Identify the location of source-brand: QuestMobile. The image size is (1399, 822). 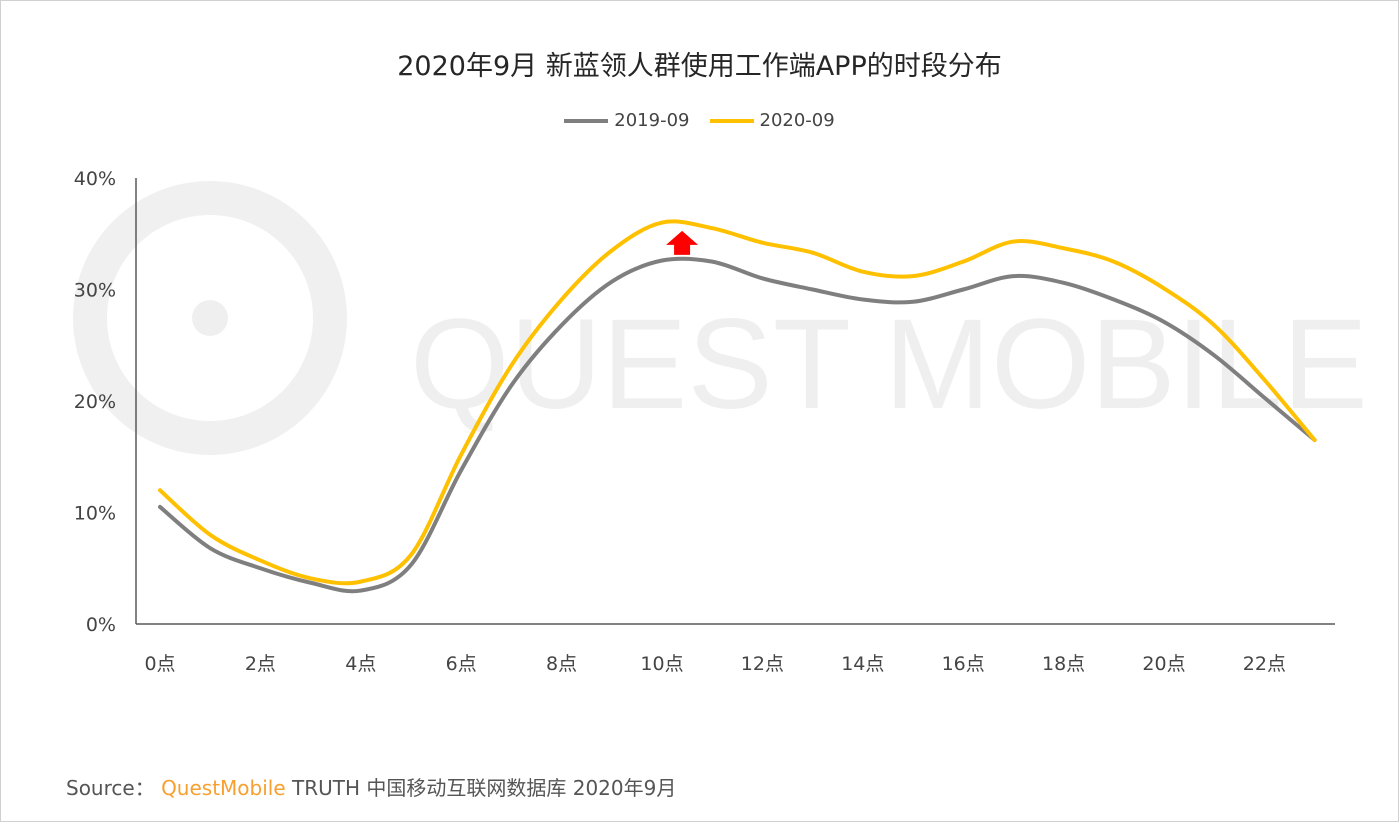
(223, 788).